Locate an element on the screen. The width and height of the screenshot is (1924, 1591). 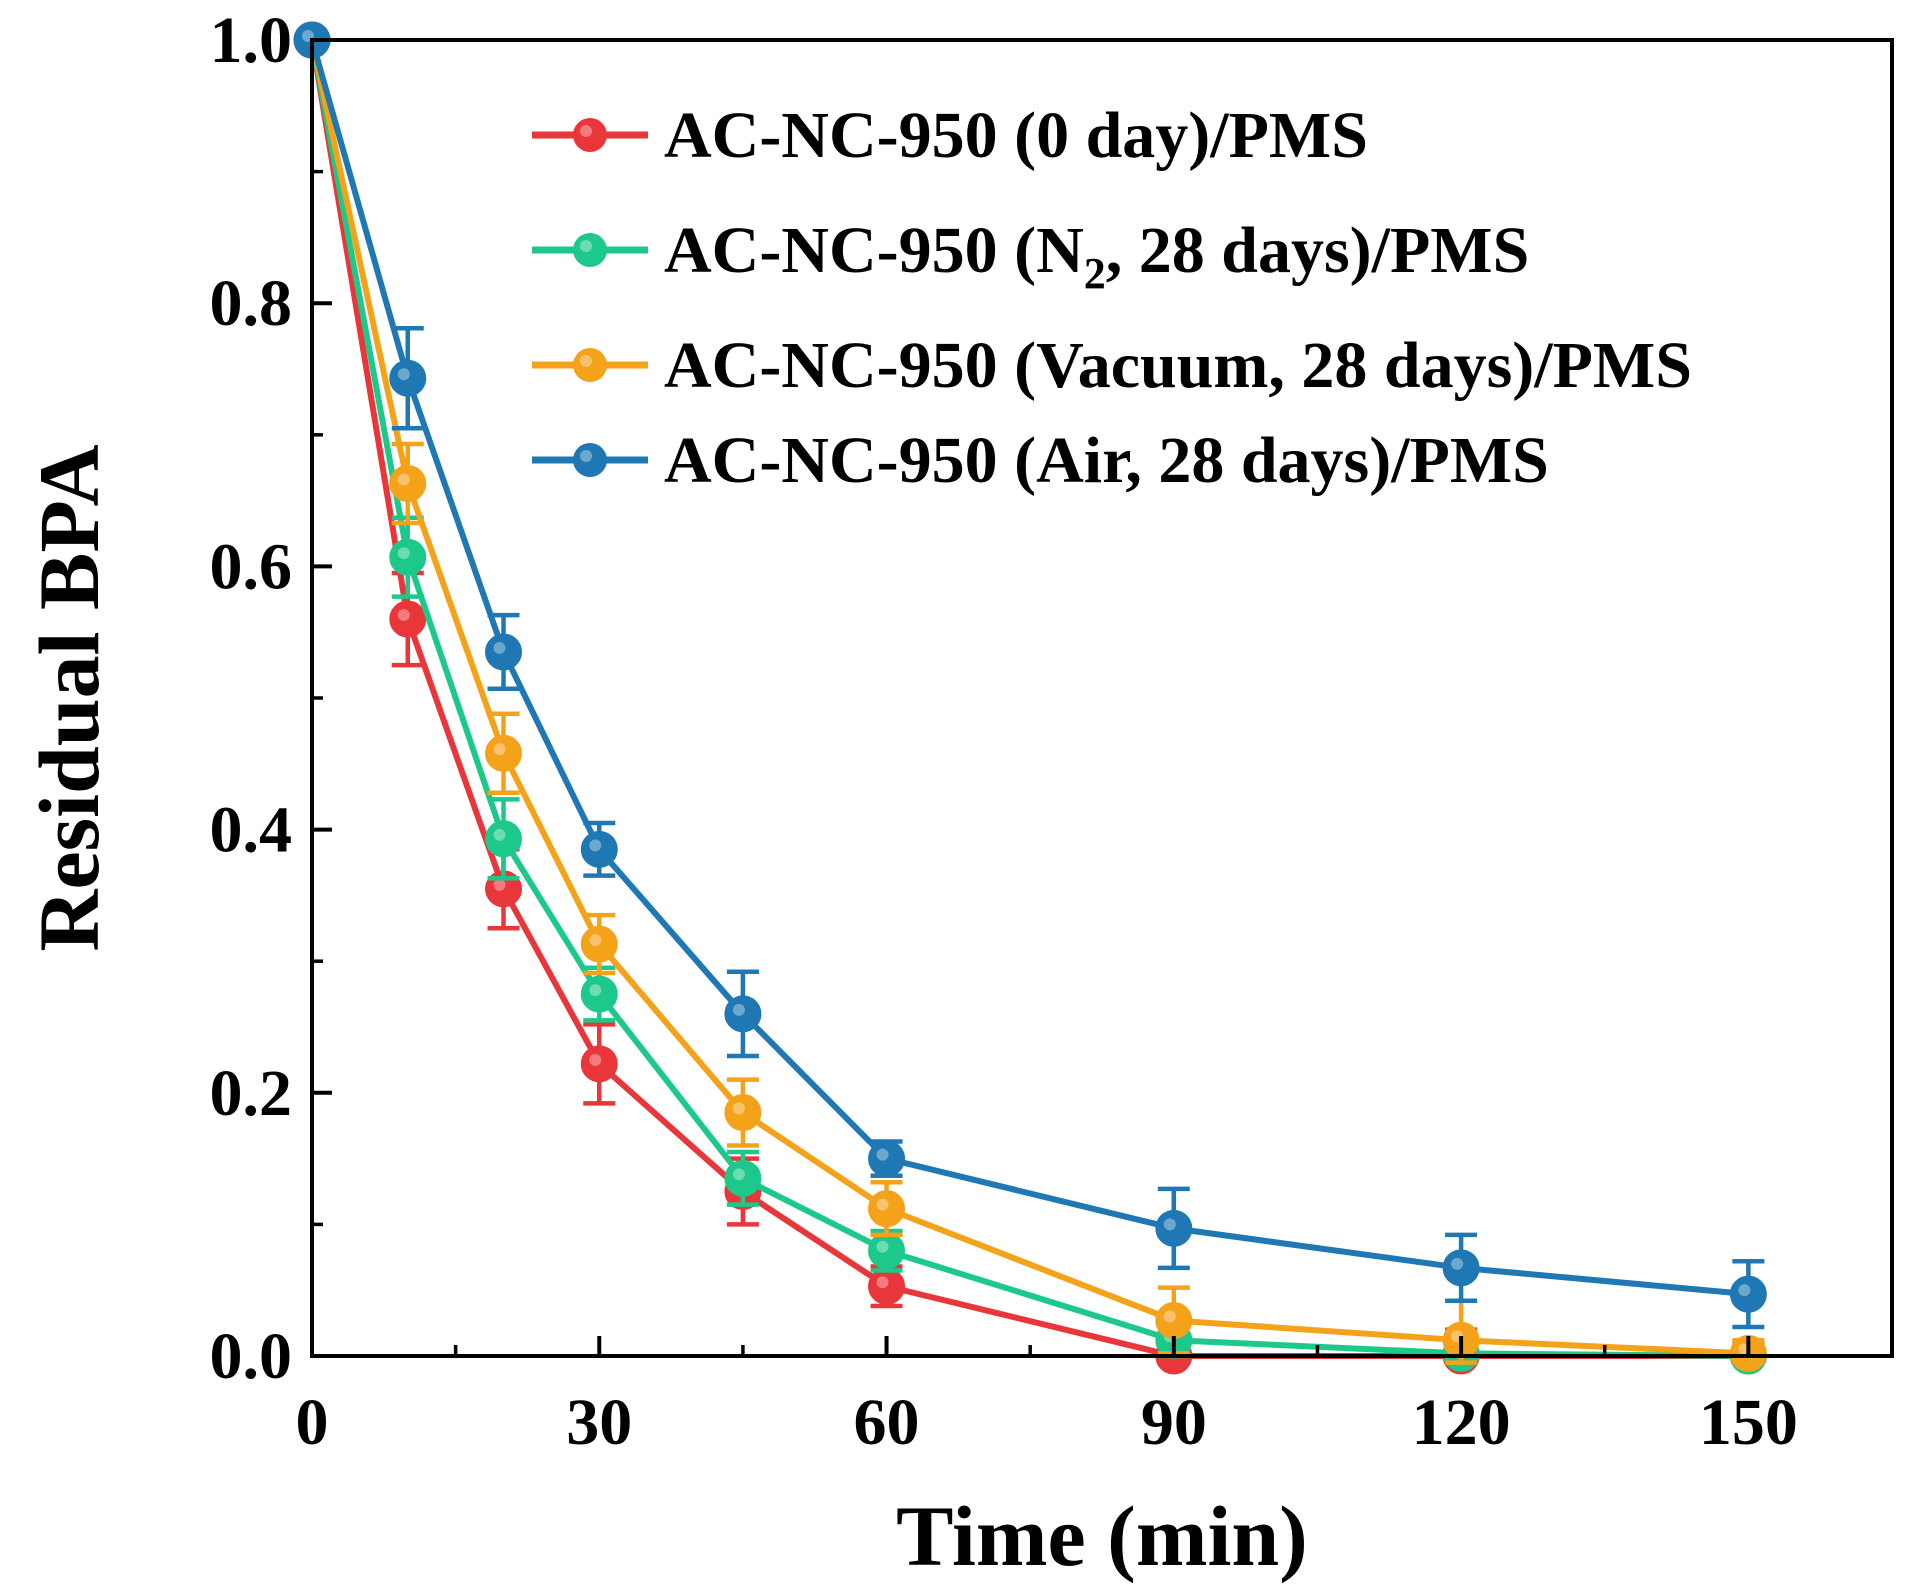
y-tick-label: 0.6 is located at coordinates (251, 566).